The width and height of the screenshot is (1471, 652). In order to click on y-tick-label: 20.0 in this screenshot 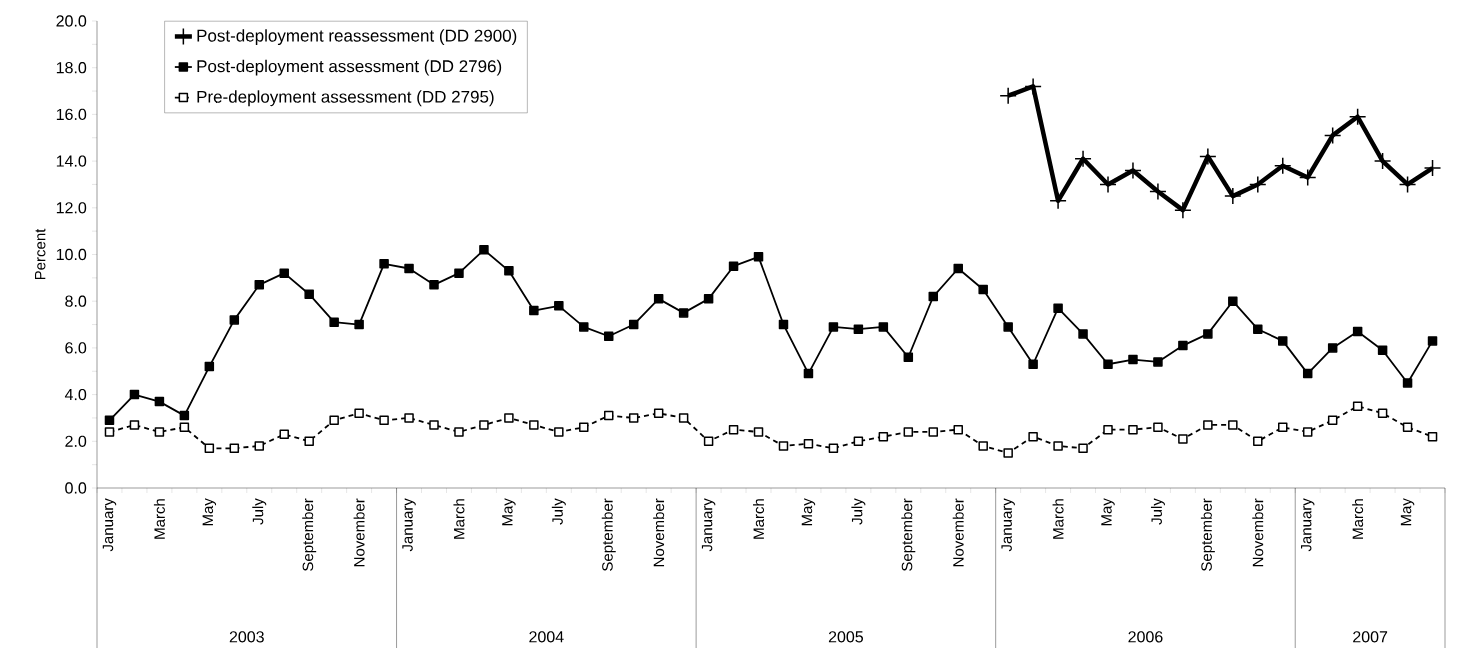, I will do `click(71, 21)`.